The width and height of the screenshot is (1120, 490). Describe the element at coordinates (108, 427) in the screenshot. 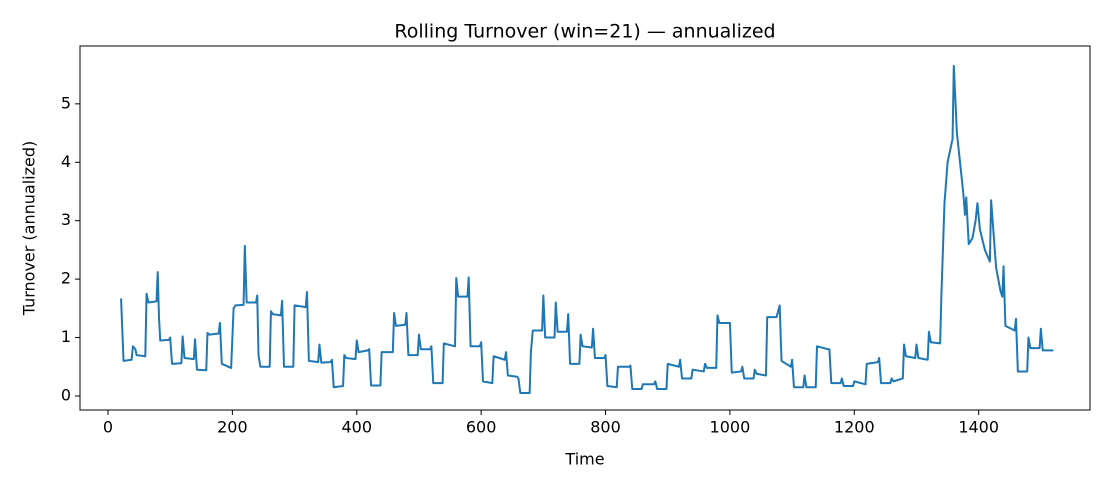

I see `x-tick-label: 0` at that location.